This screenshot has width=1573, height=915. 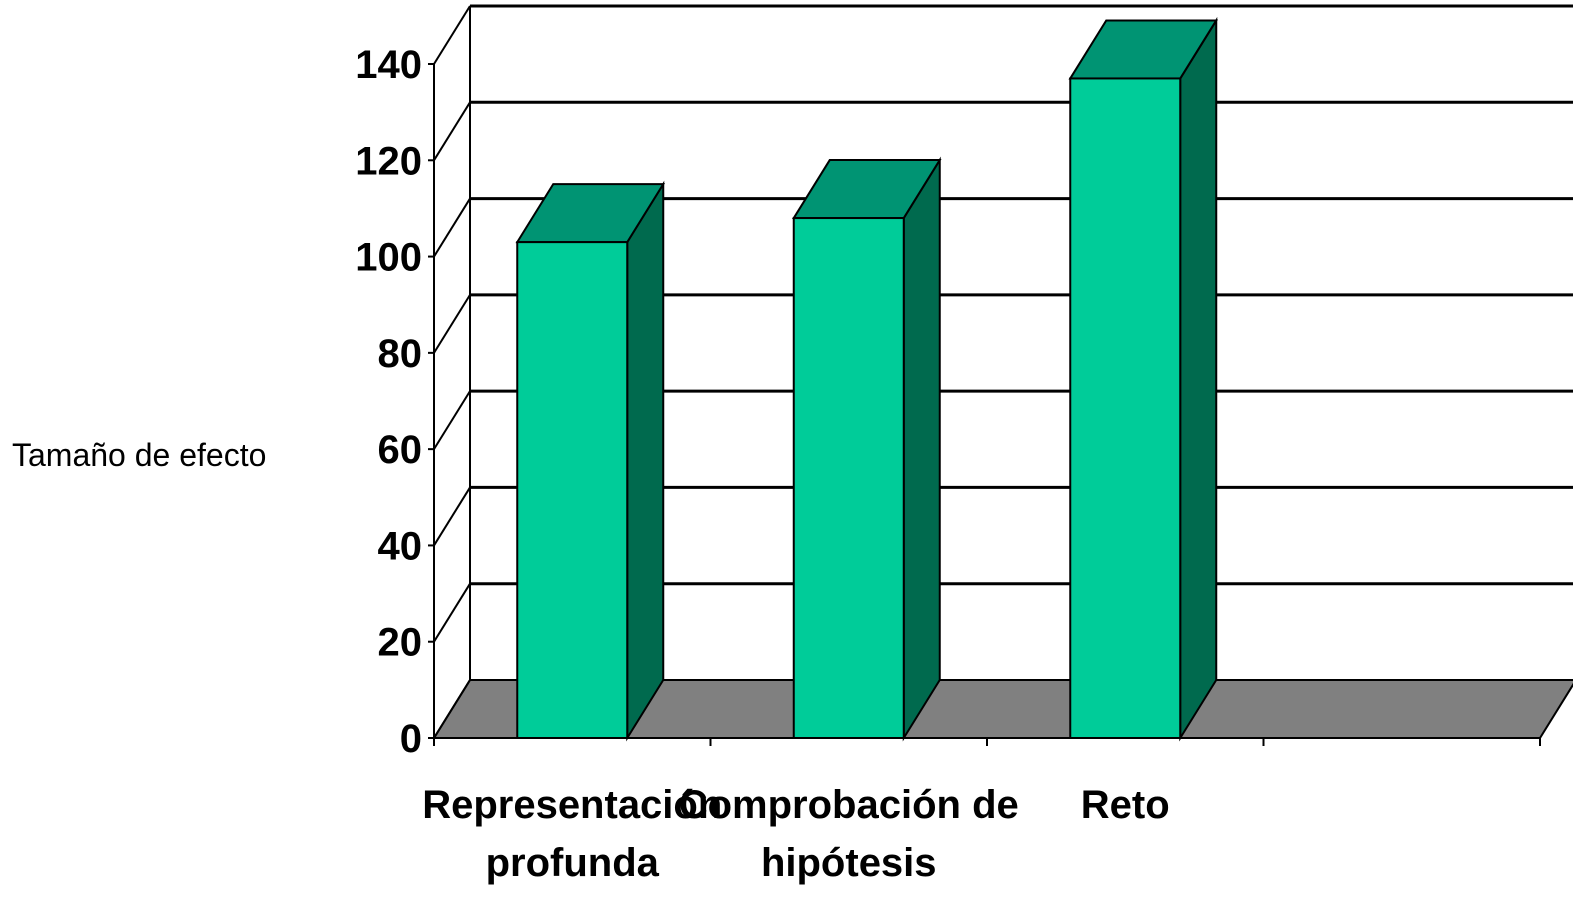 What do you see at coordinates (411, 739) in the screenshot?
I see `y-tick-label: 0` at bounding box center [411, 739].